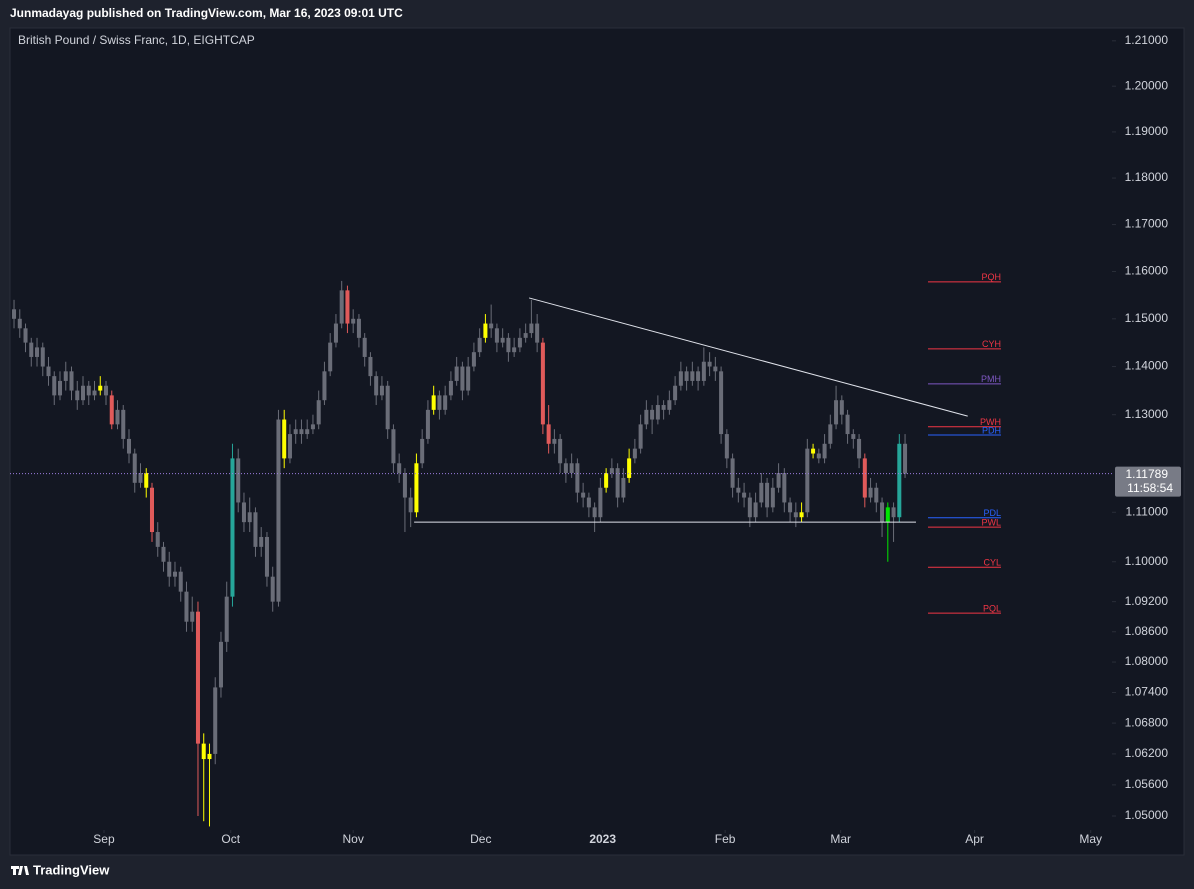  What do you see at coordinates (991, 522) in the screenshot?
I see `level-label: PWL` at bounding box center [991, 522].